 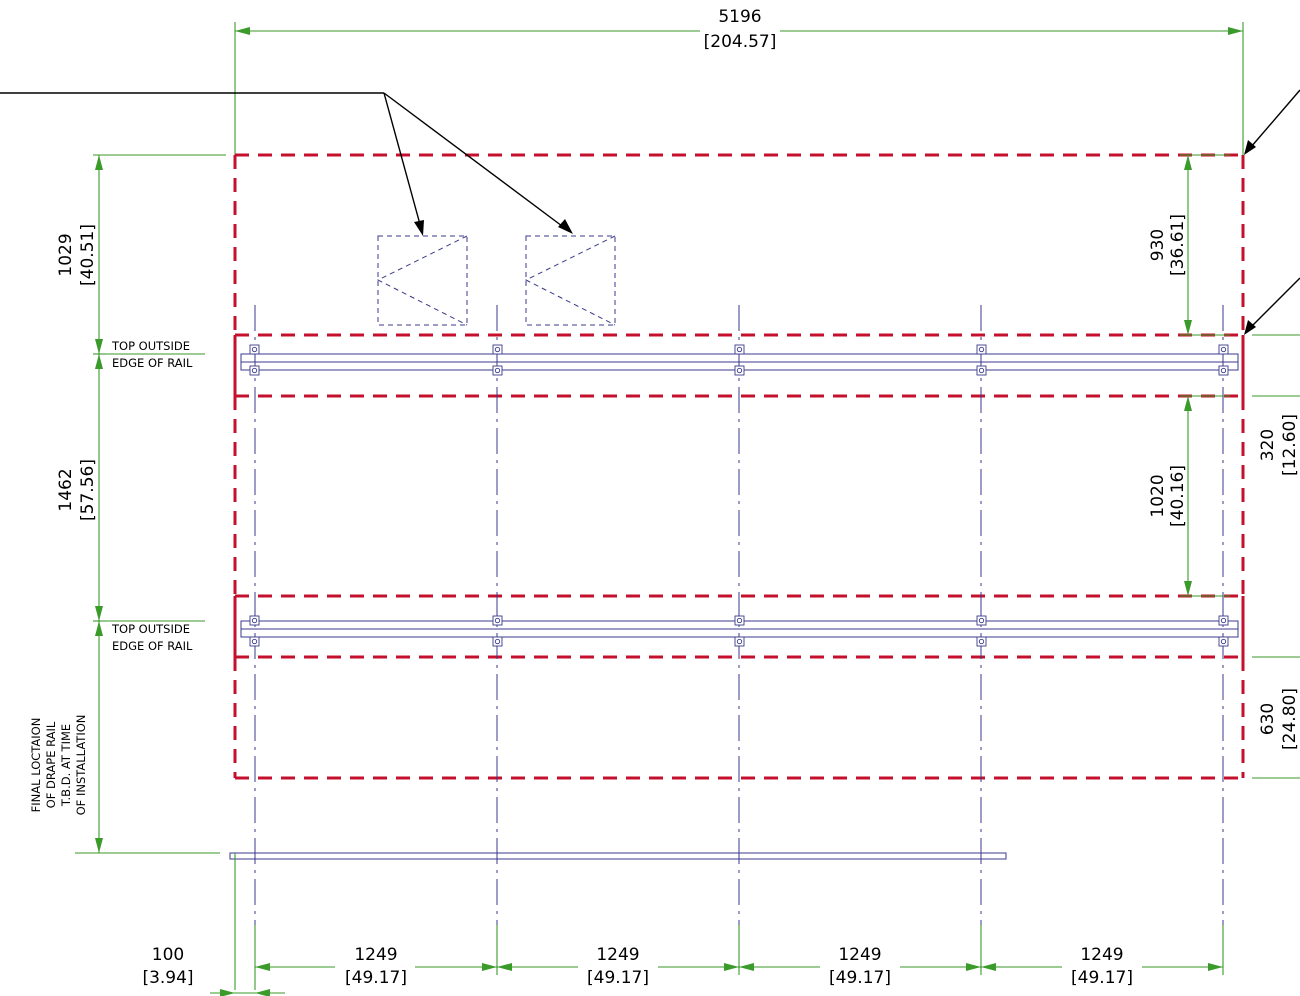 I want to click on upper-gap-label: 930 [36.61], so click(x=1168, y=245).